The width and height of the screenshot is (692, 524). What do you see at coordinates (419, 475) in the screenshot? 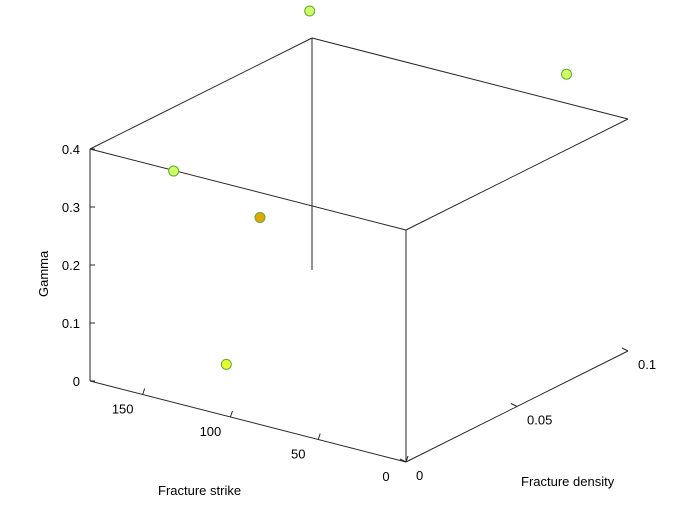
I see `x-tick-label: 0` at bounding box center [419, 475].